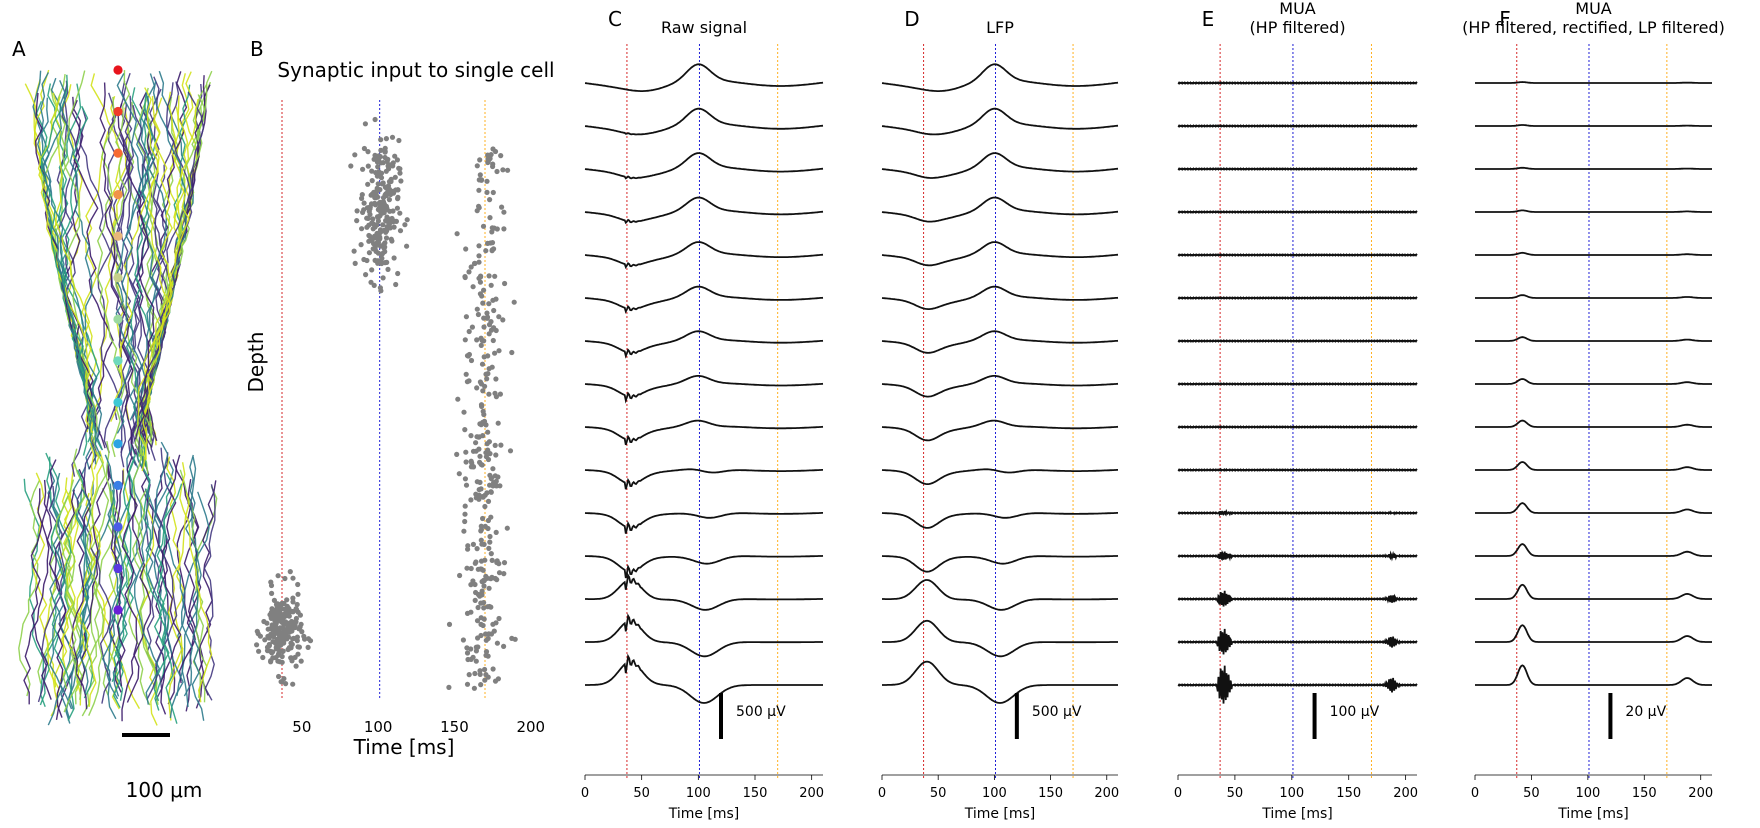 The image size is (1760, 828). What do you see at coordinates (1106, 793) in the screenshot?
I see `x-tick-label: 200` at bounding box center [1106, 793].